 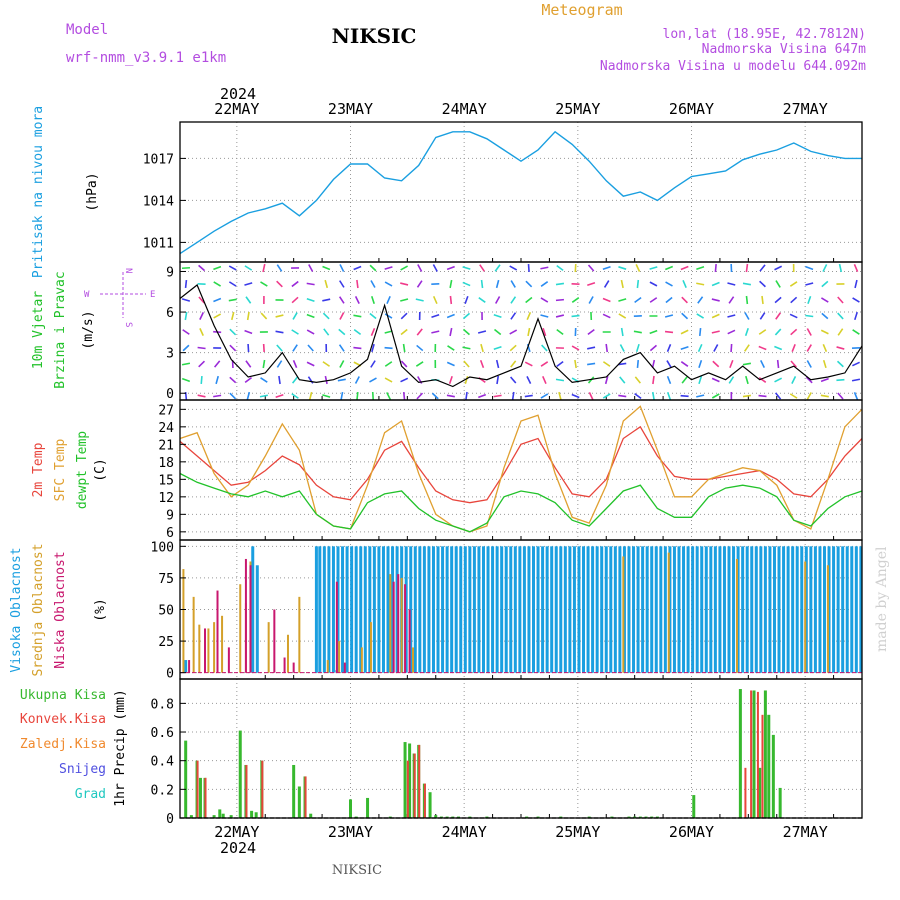 I want to click on wind-compass: N W E S, so click(x=119, y=297).